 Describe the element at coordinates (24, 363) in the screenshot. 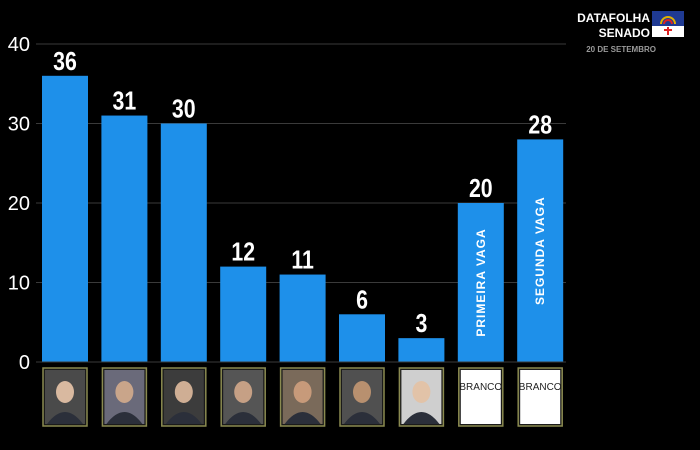

I see `y-tick-label: 0` at that location.